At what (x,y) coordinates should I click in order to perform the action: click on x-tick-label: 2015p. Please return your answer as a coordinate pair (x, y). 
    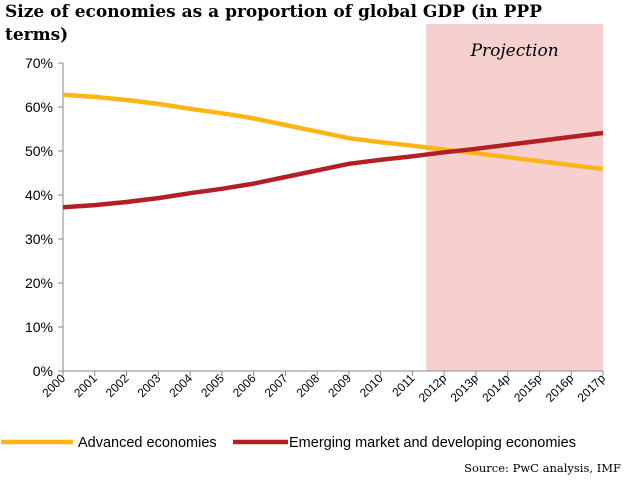
    Looking at the image, I should click on (528, 388).